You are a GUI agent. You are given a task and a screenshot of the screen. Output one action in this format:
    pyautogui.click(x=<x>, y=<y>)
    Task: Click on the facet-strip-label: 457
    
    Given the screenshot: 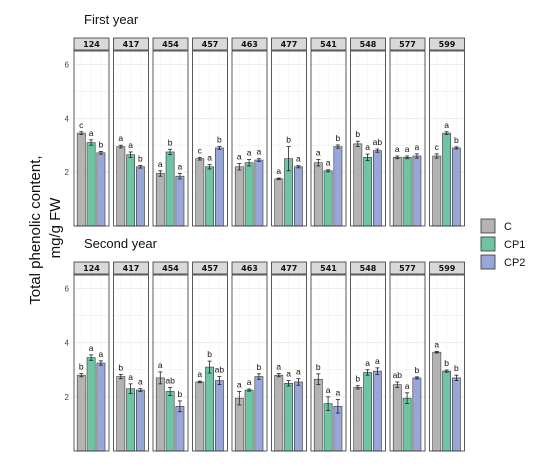 What is the action you would take?
    pyautogui.click(x=210, y=268)
    